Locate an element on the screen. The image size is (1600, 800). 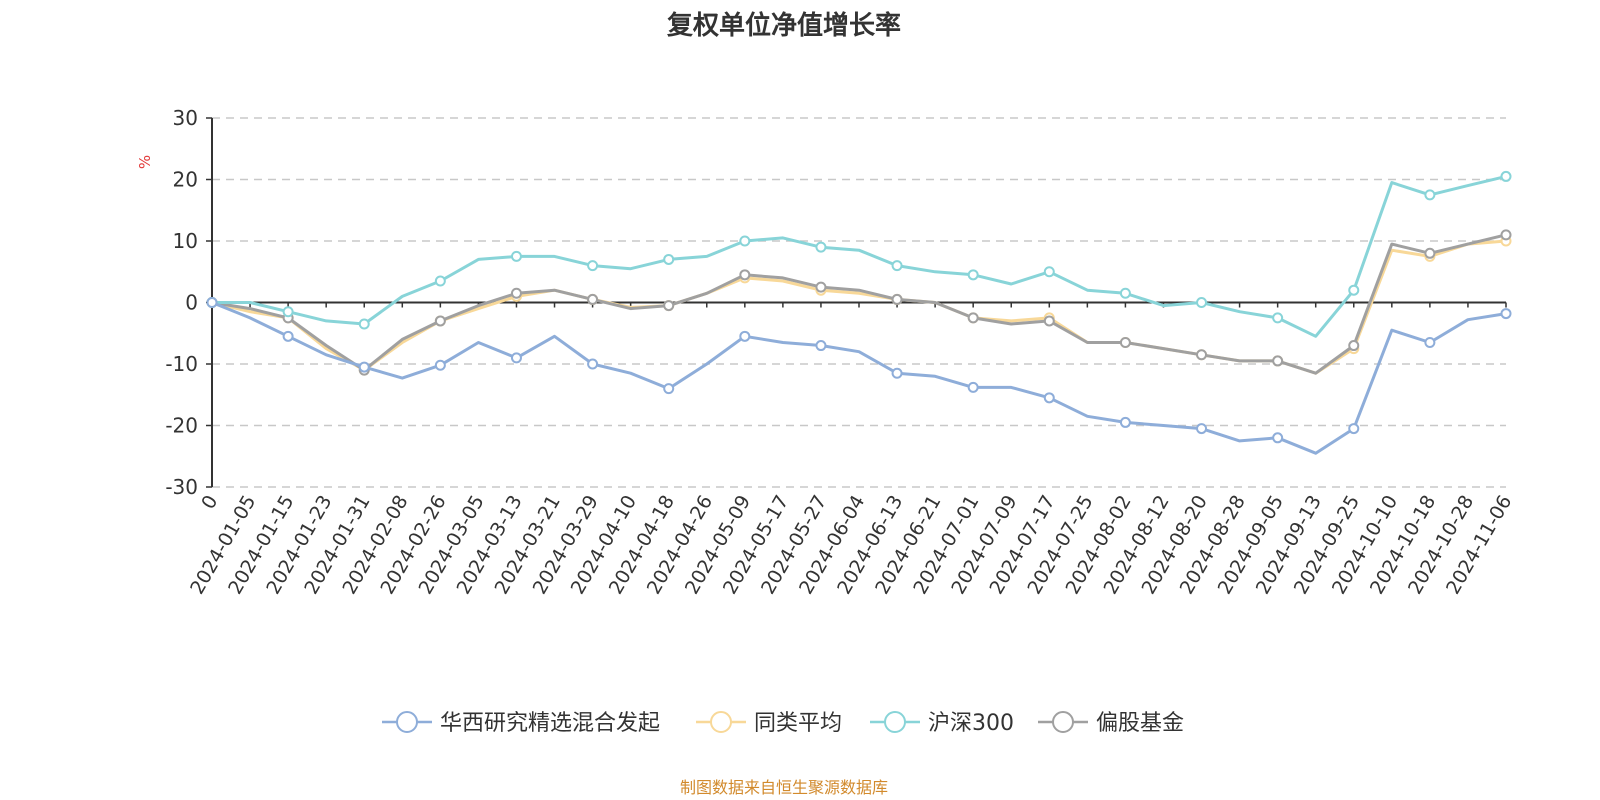
legend-item-1: 同类平均 is located at coordinates (769, 723).